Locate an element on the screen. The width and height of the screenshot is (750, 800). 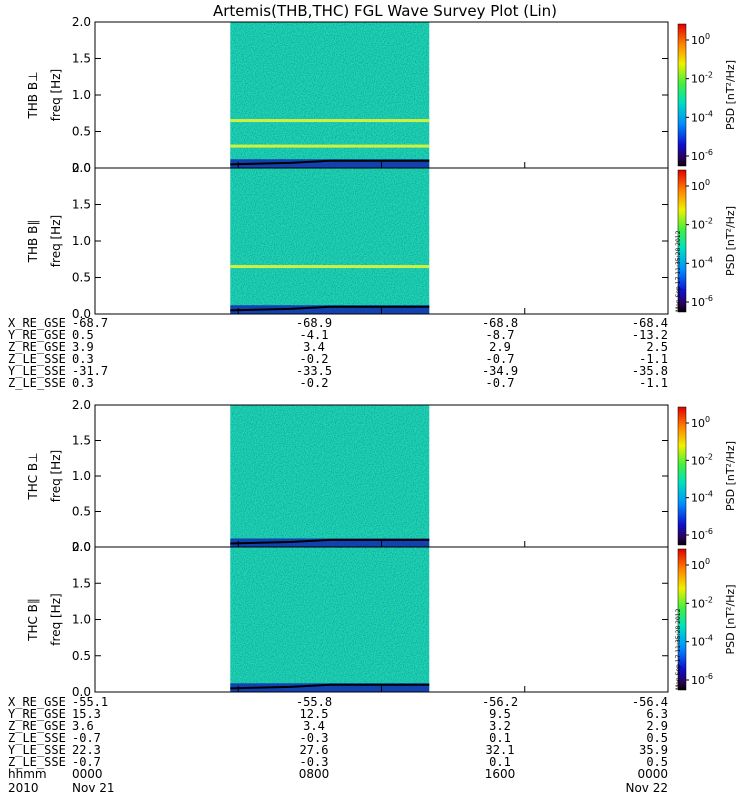
ephem-value: -33.5 is located at coordinates (314, 371).